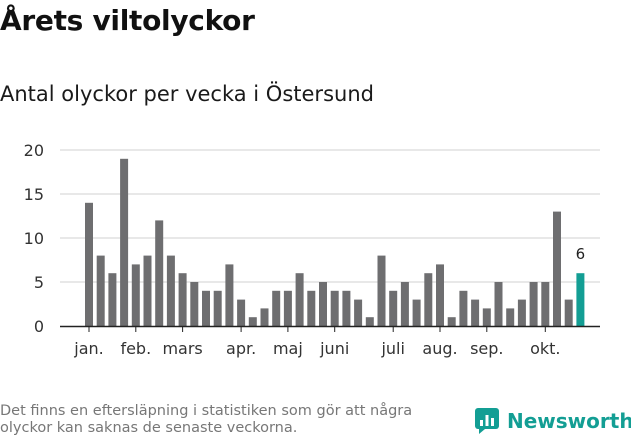  Describe the element at coordinates (39, 326) in the screenshot. I see `y-tick-label: 0` at that location.